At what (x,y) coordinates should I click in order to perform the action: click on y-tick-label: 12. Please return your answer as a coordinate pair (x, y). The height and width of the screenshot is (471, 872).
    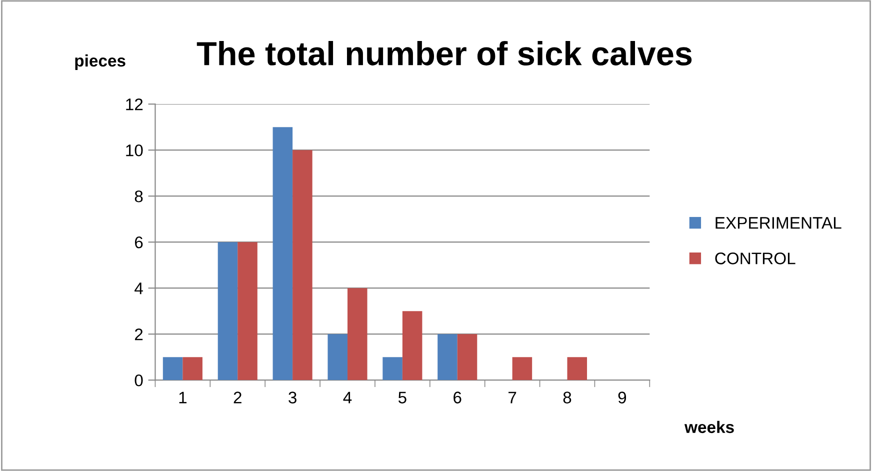
    Looking at the image, I should click on (134, 104).